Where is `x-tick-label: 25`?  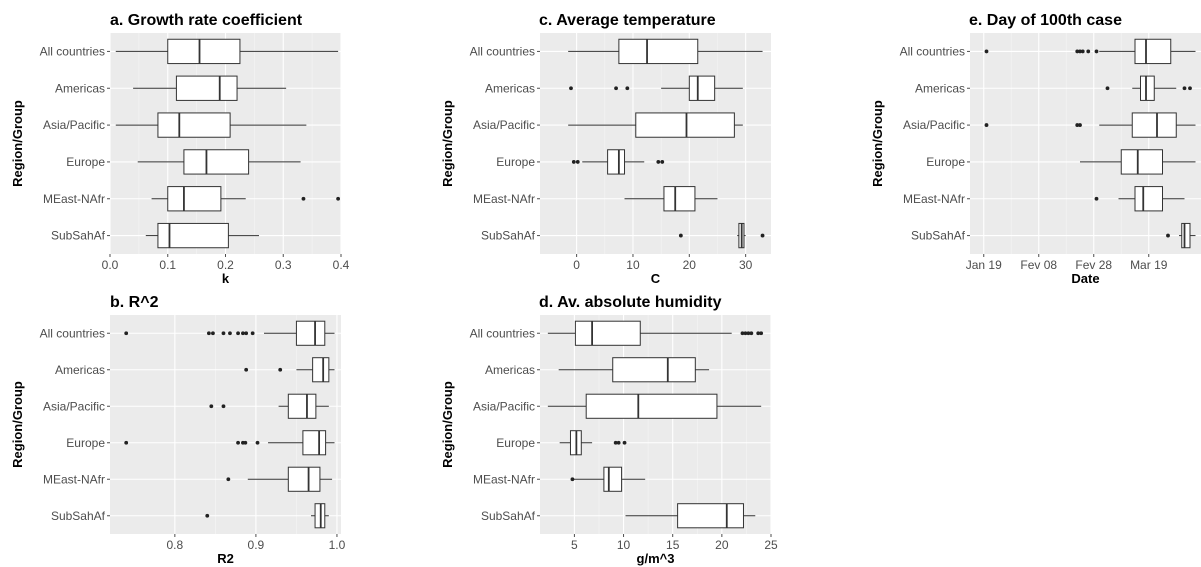
x-tick-label: 25 is located at coordinates (771, 545).